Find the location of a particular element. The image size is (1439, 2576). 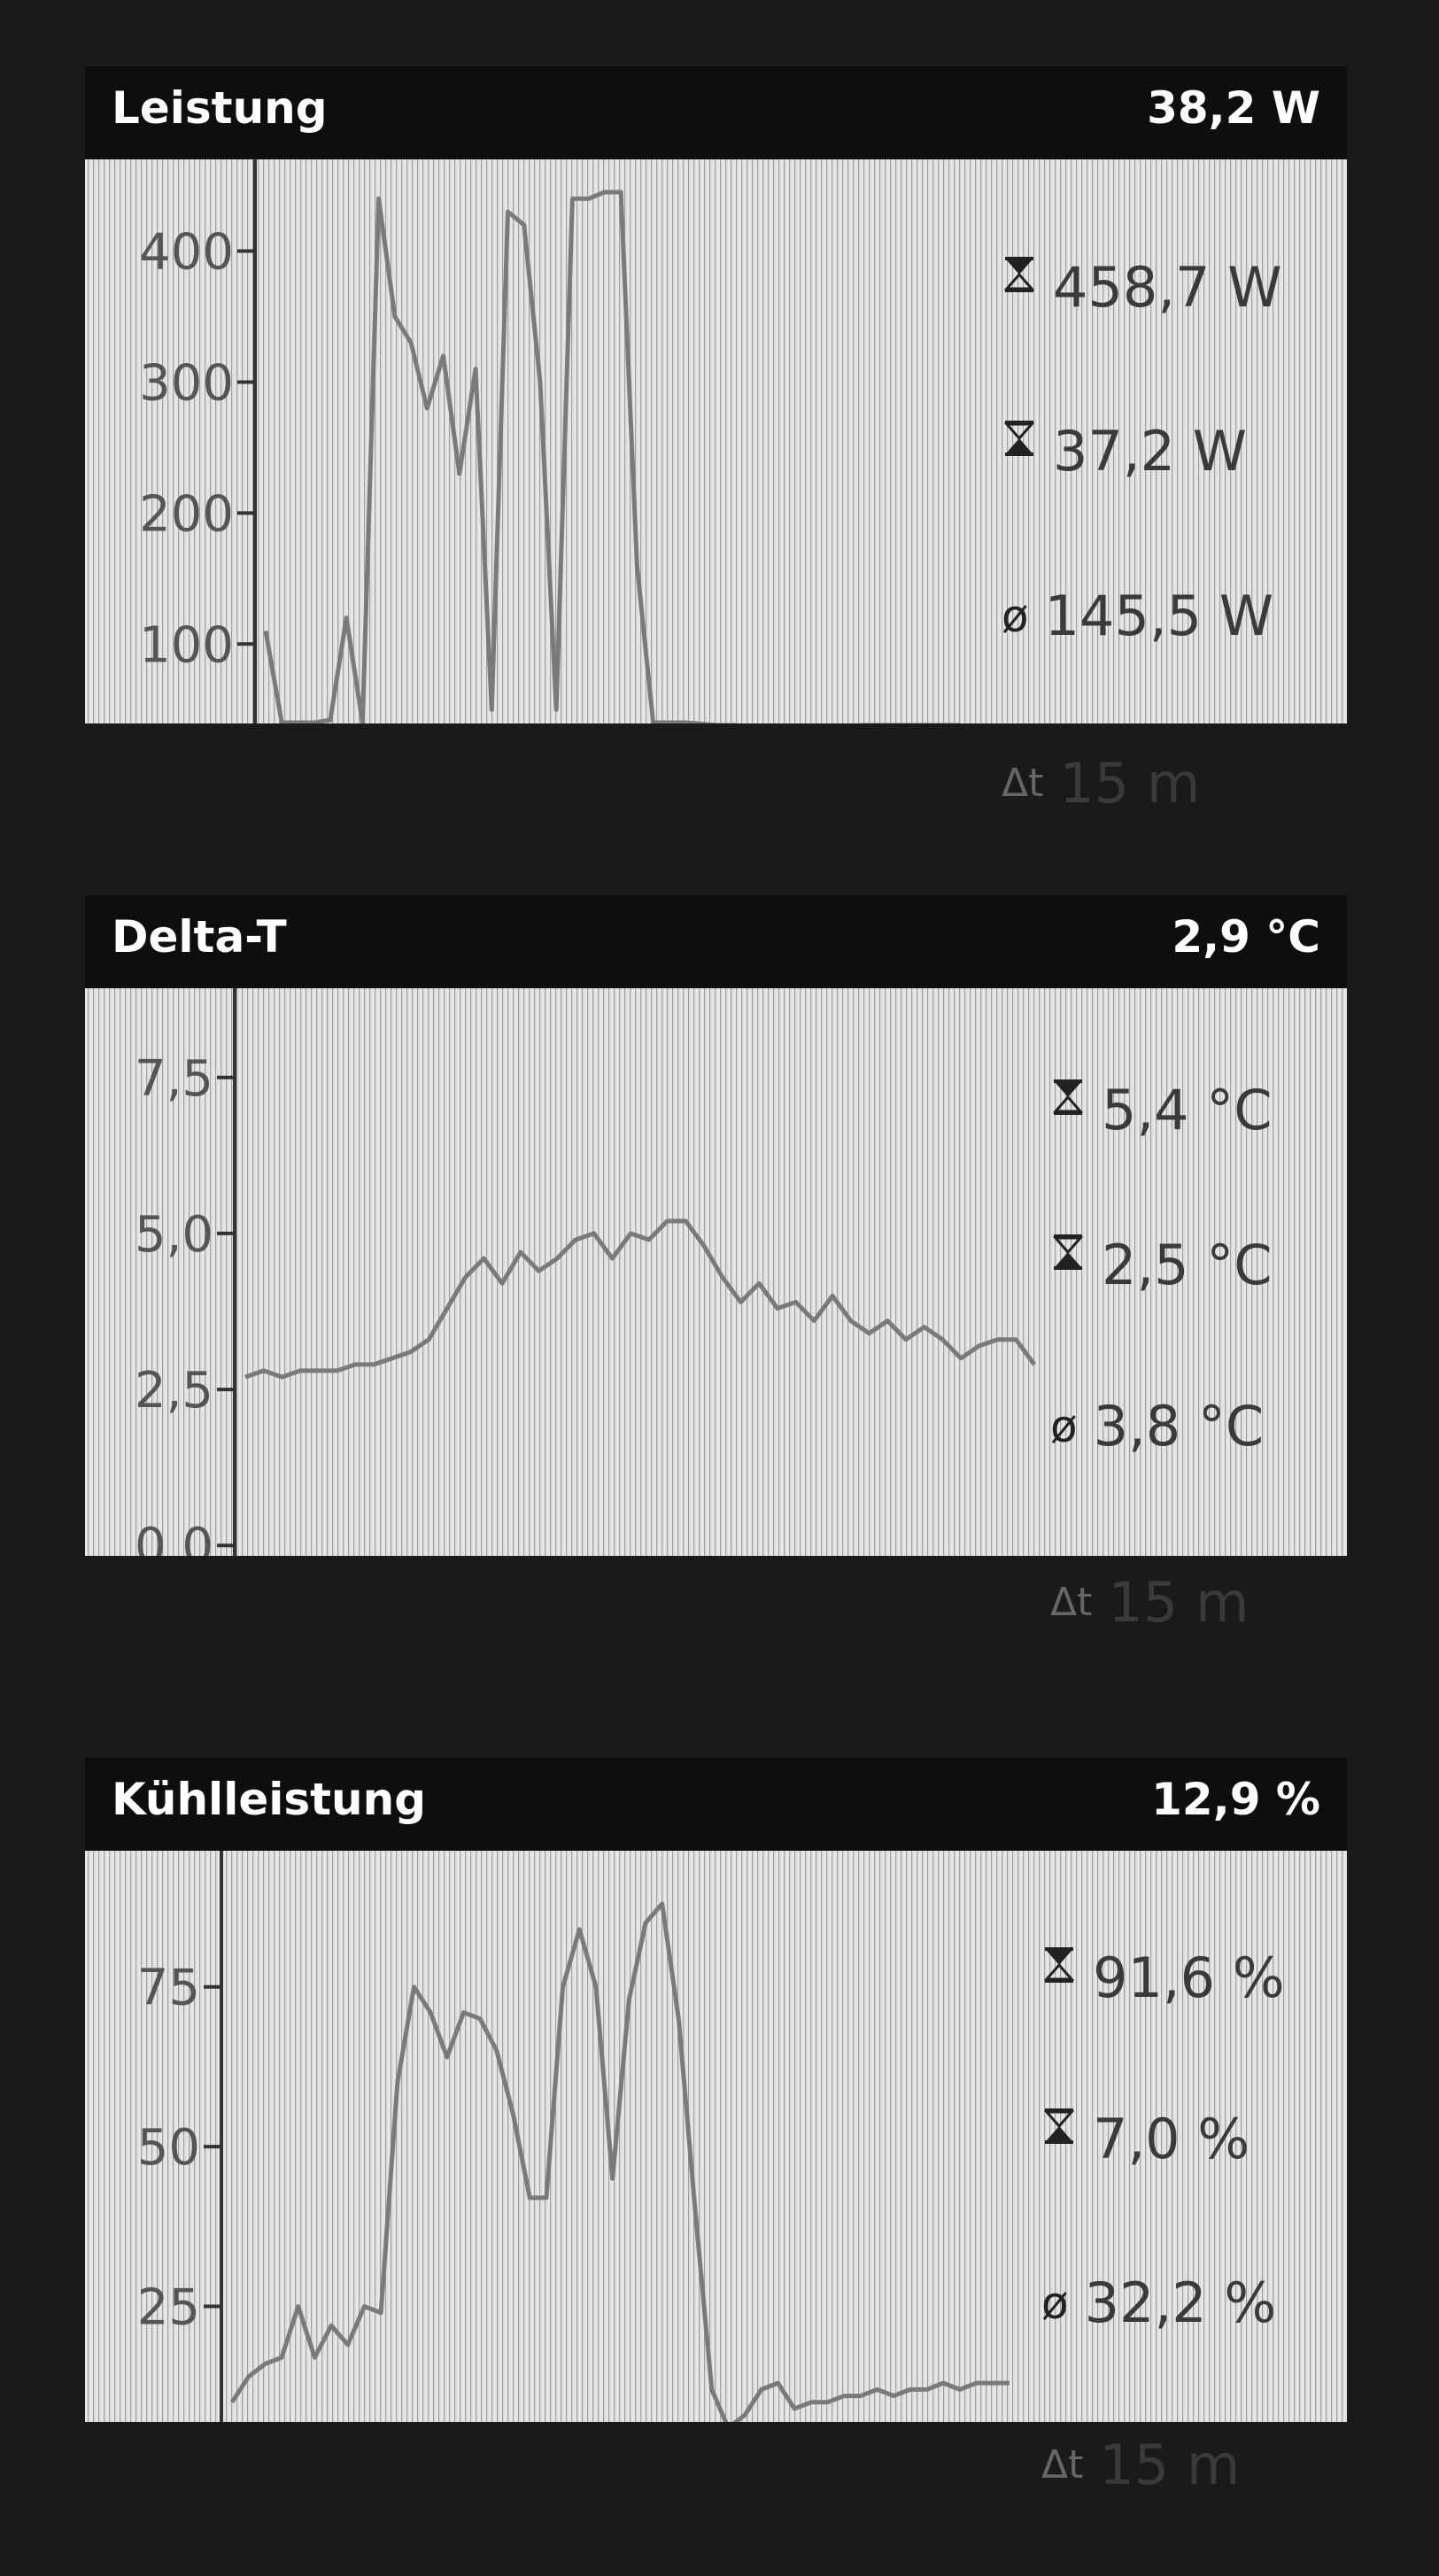

y-tick-label: 400 is located at coordinates (186, 253).